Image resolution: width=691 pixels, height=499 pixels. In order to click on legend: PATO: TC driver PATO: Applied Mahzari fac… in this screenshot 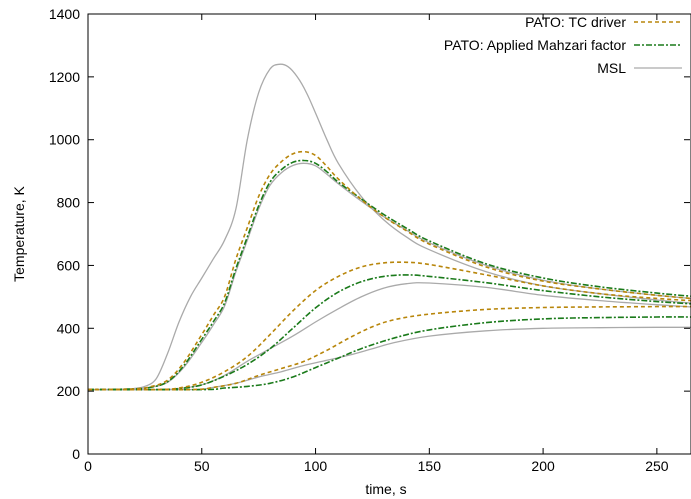, I will do `click(563, 45)`.